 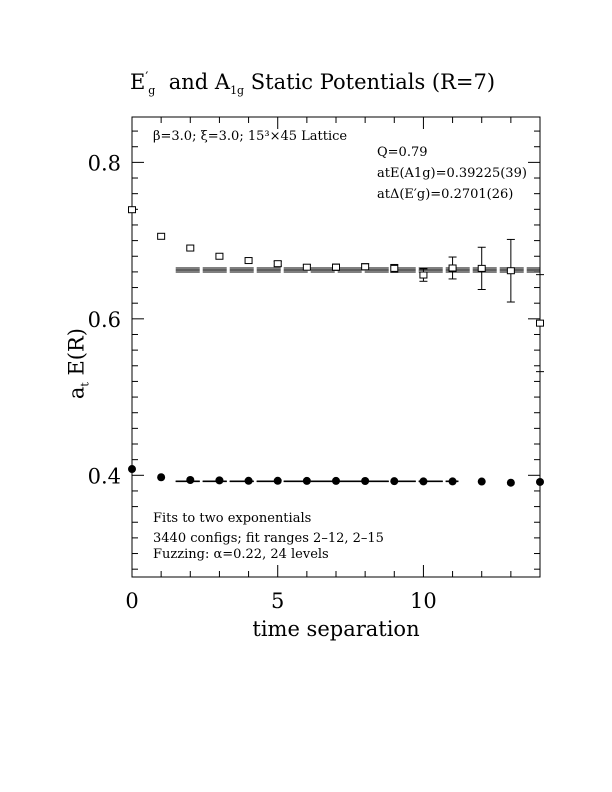 What do you see at coordinates (104, 163) in the screenshot?
I see `y-tick-label: 0.8` at bounding box center [104, 163].